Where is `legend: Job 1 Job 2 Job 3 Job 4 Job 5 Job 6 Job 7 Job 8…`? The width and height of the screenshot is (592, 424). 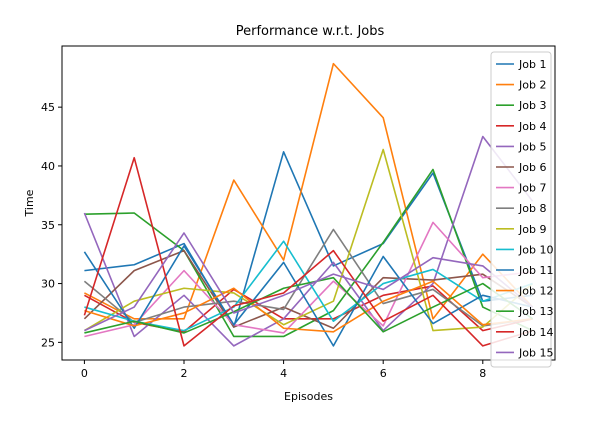 legend: Job 1 Job 2 Job 3 Job 4 Job 5 Job 6 Job 7 Job 8… is located at coordinates (521, 209).